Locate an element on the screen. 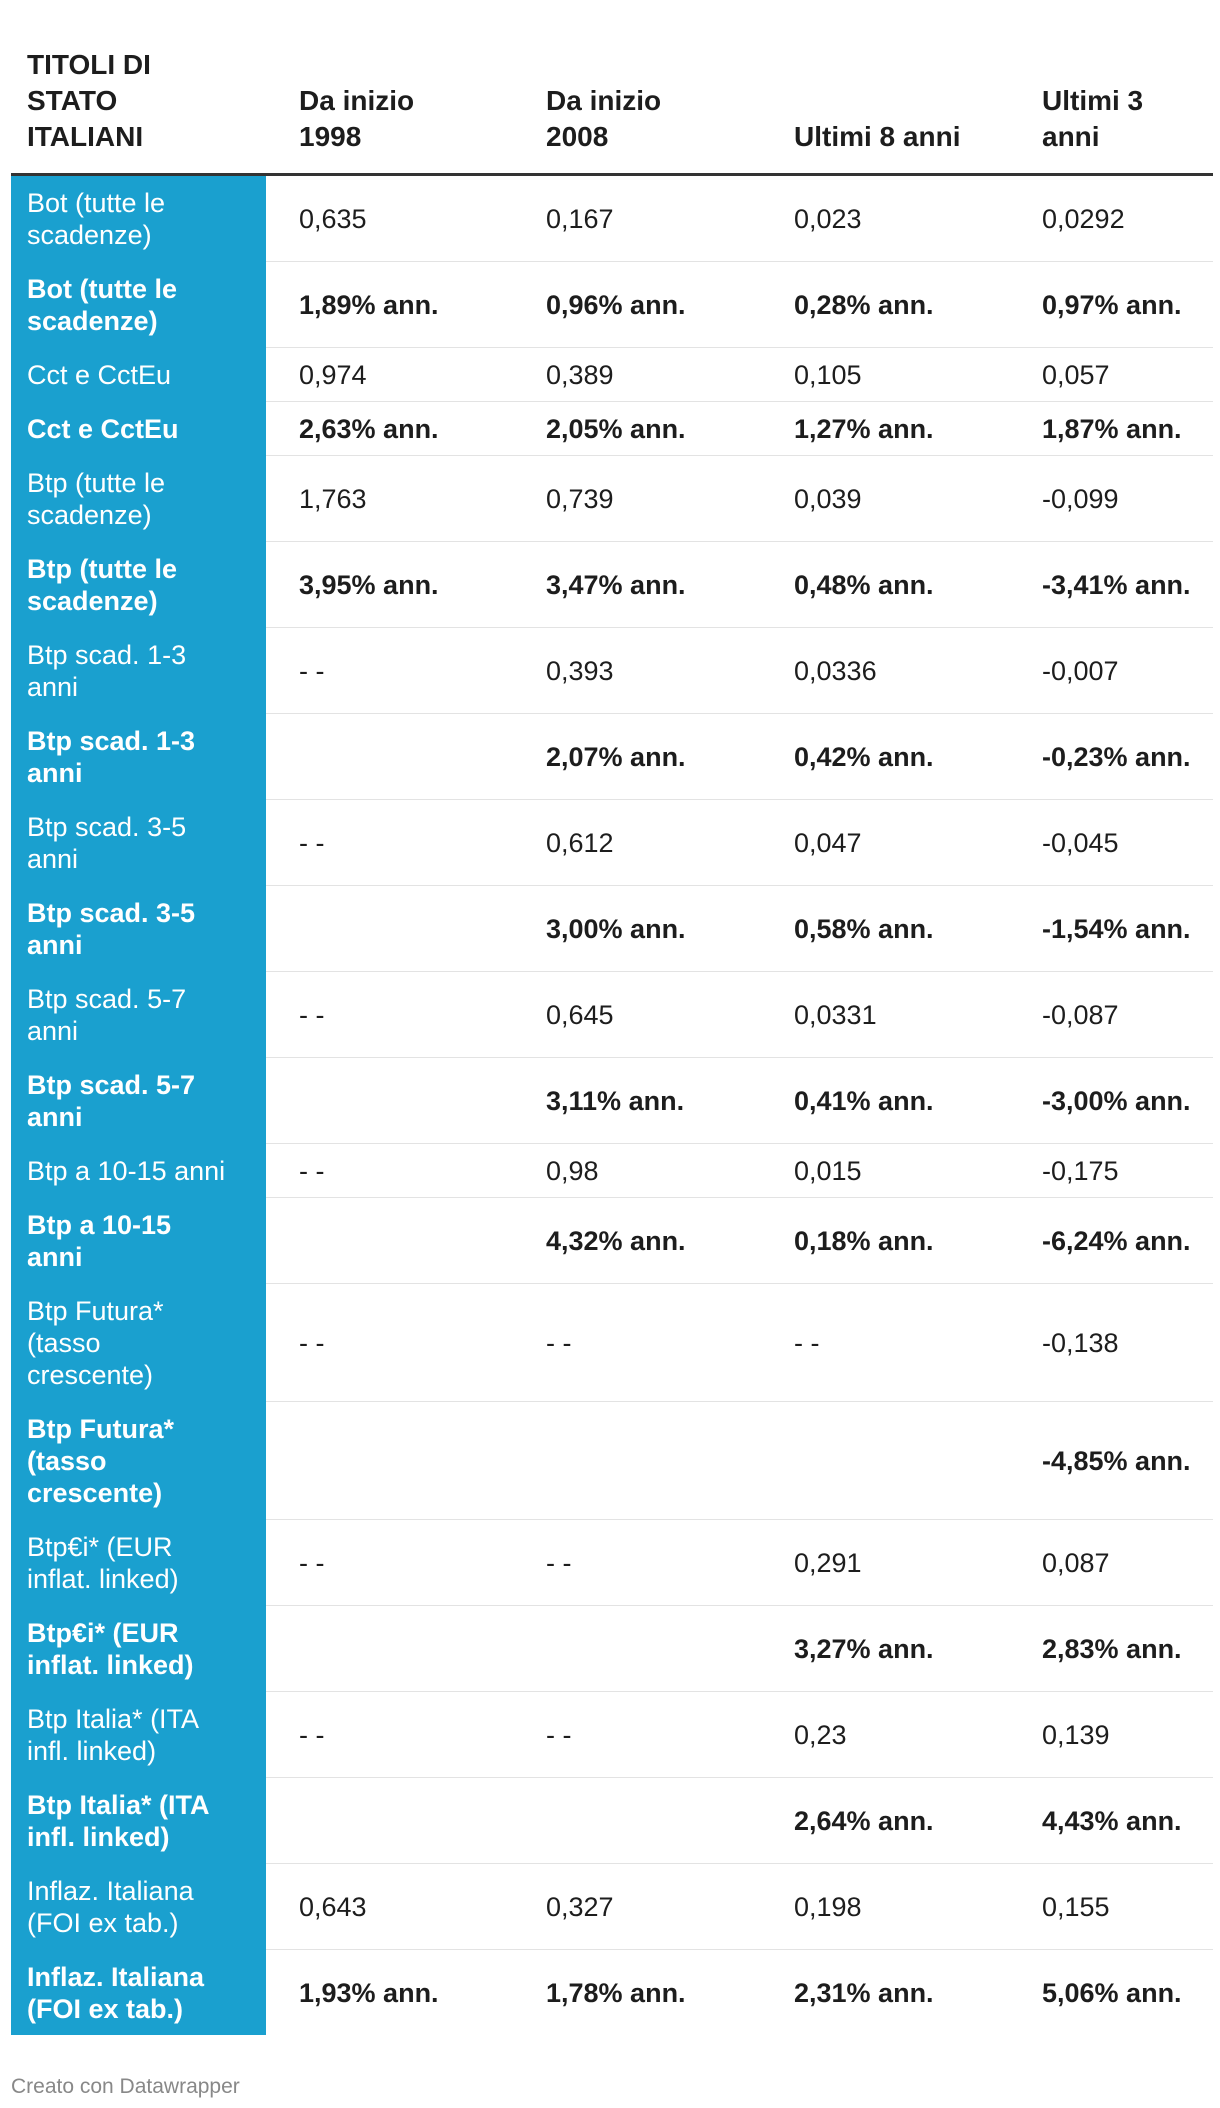 This screenshot has height=2108, width=1220. row-label: Inflaz. Italiana (FOI ex tab.) is located at coordinates (138, 1992).